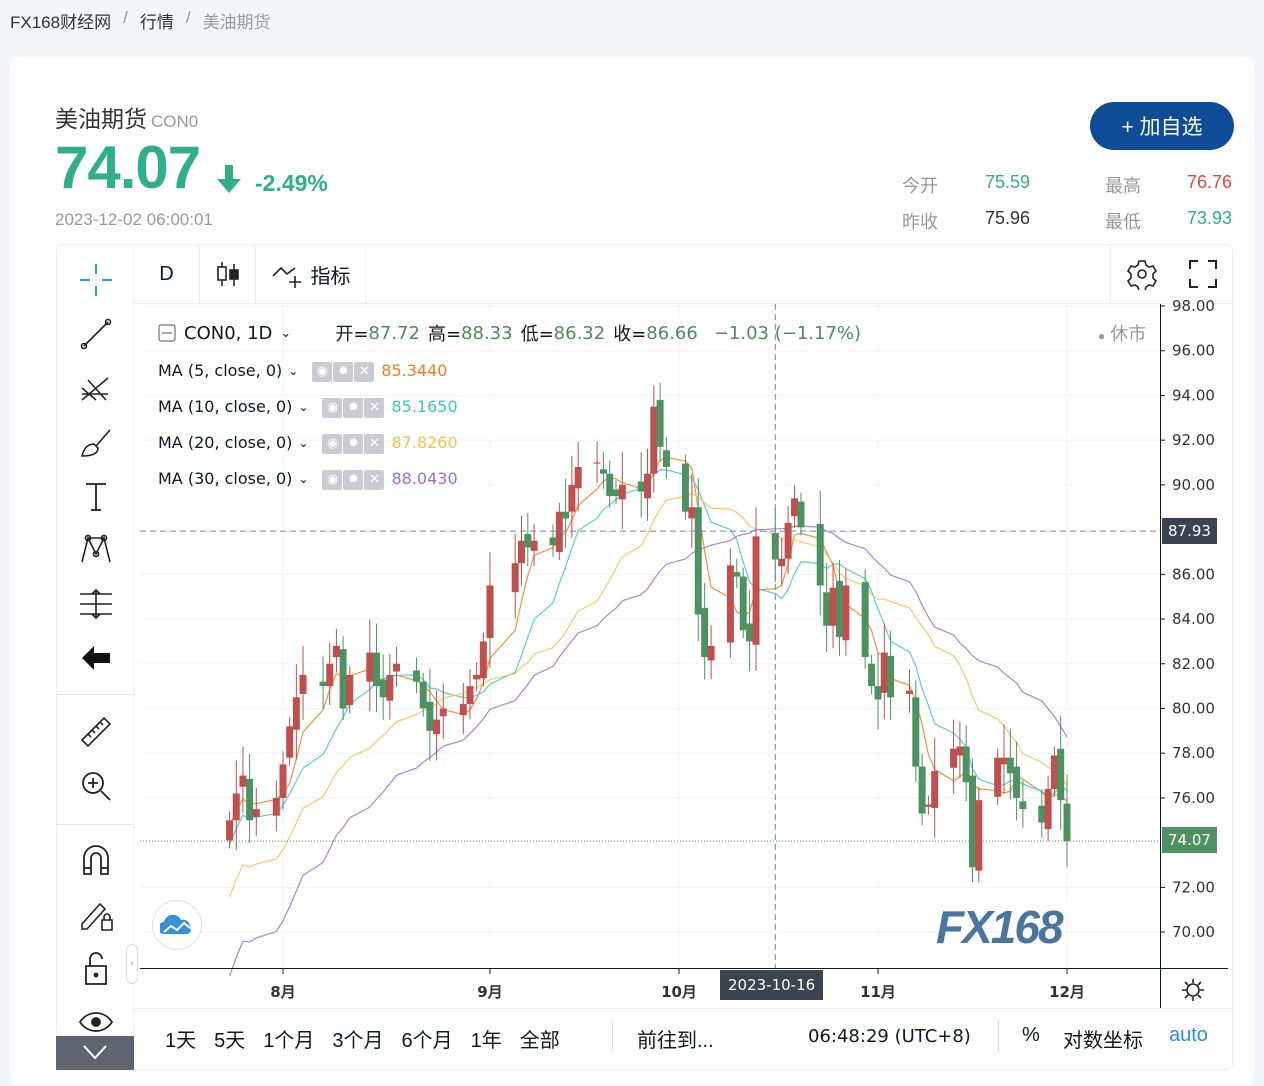 The image size is (1264, 1086). I want to click on instrument-title: 美油期货 CON0, so click(127, 119).